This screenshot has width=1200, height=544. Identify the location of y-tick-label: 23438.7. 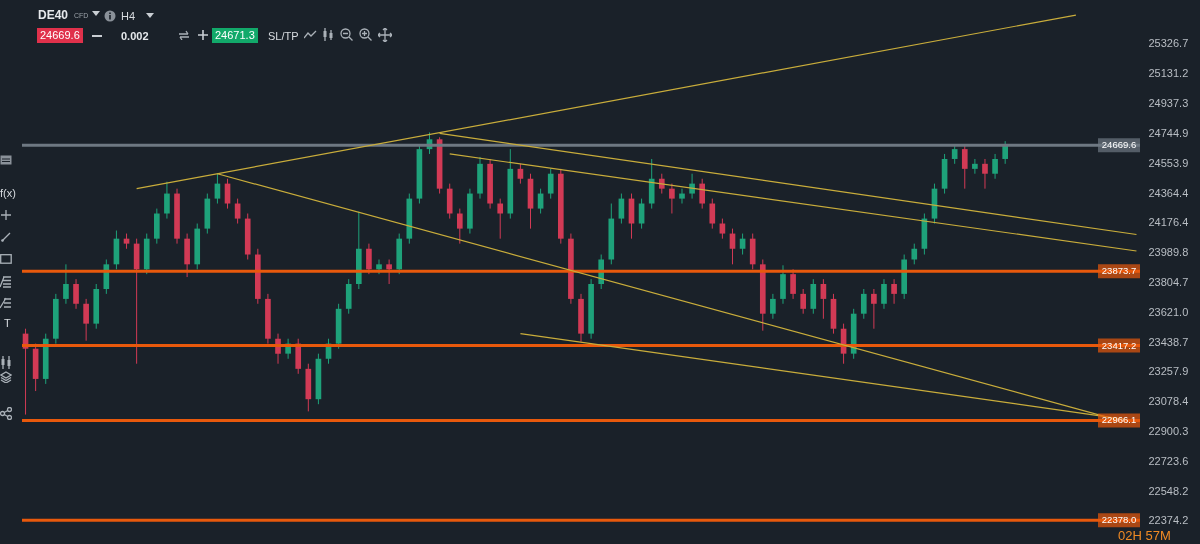
(1168, 341).